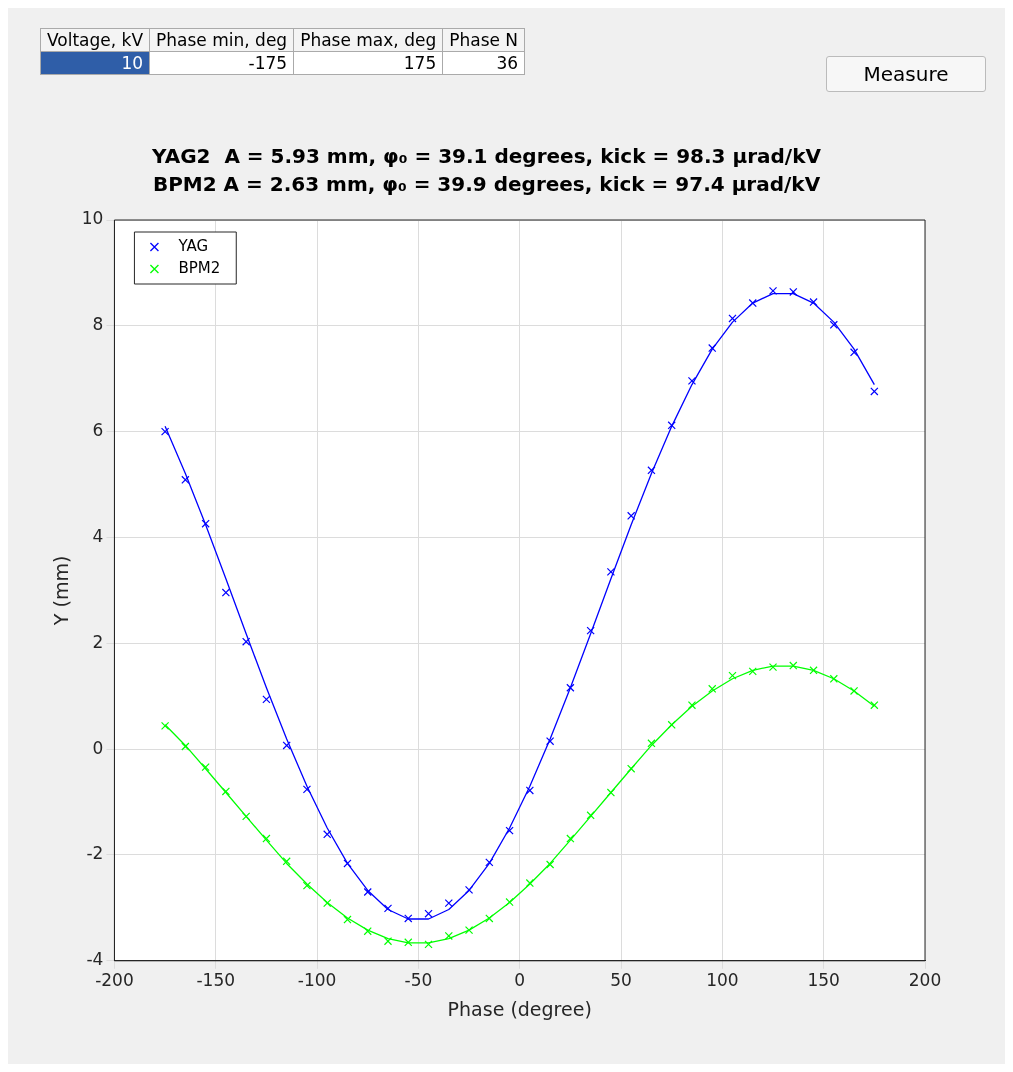 This screenshot has height=1072, width=1013. I want to click on text: 175, so click(368, 63).